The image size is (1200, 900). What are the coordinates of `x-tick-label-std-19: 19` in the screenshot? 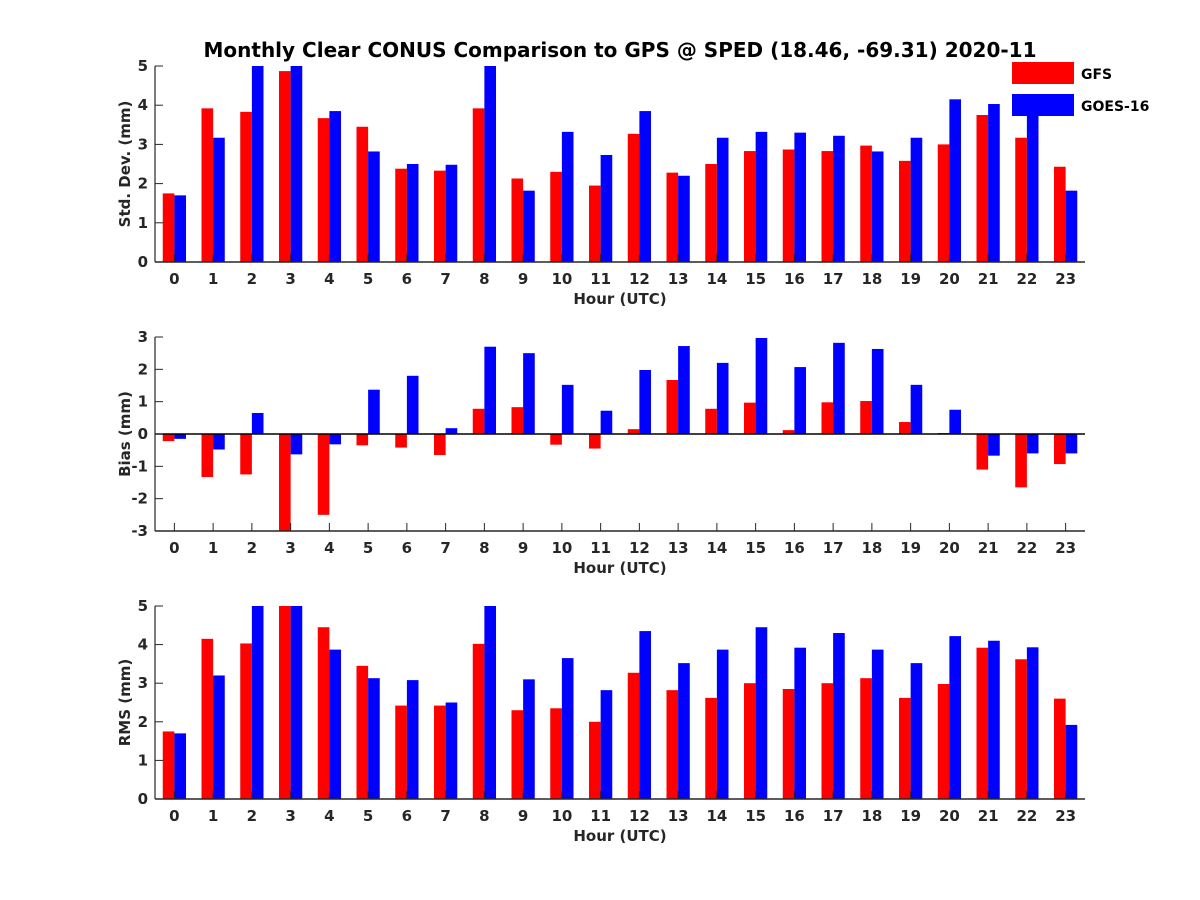 It's located at (910, 279).